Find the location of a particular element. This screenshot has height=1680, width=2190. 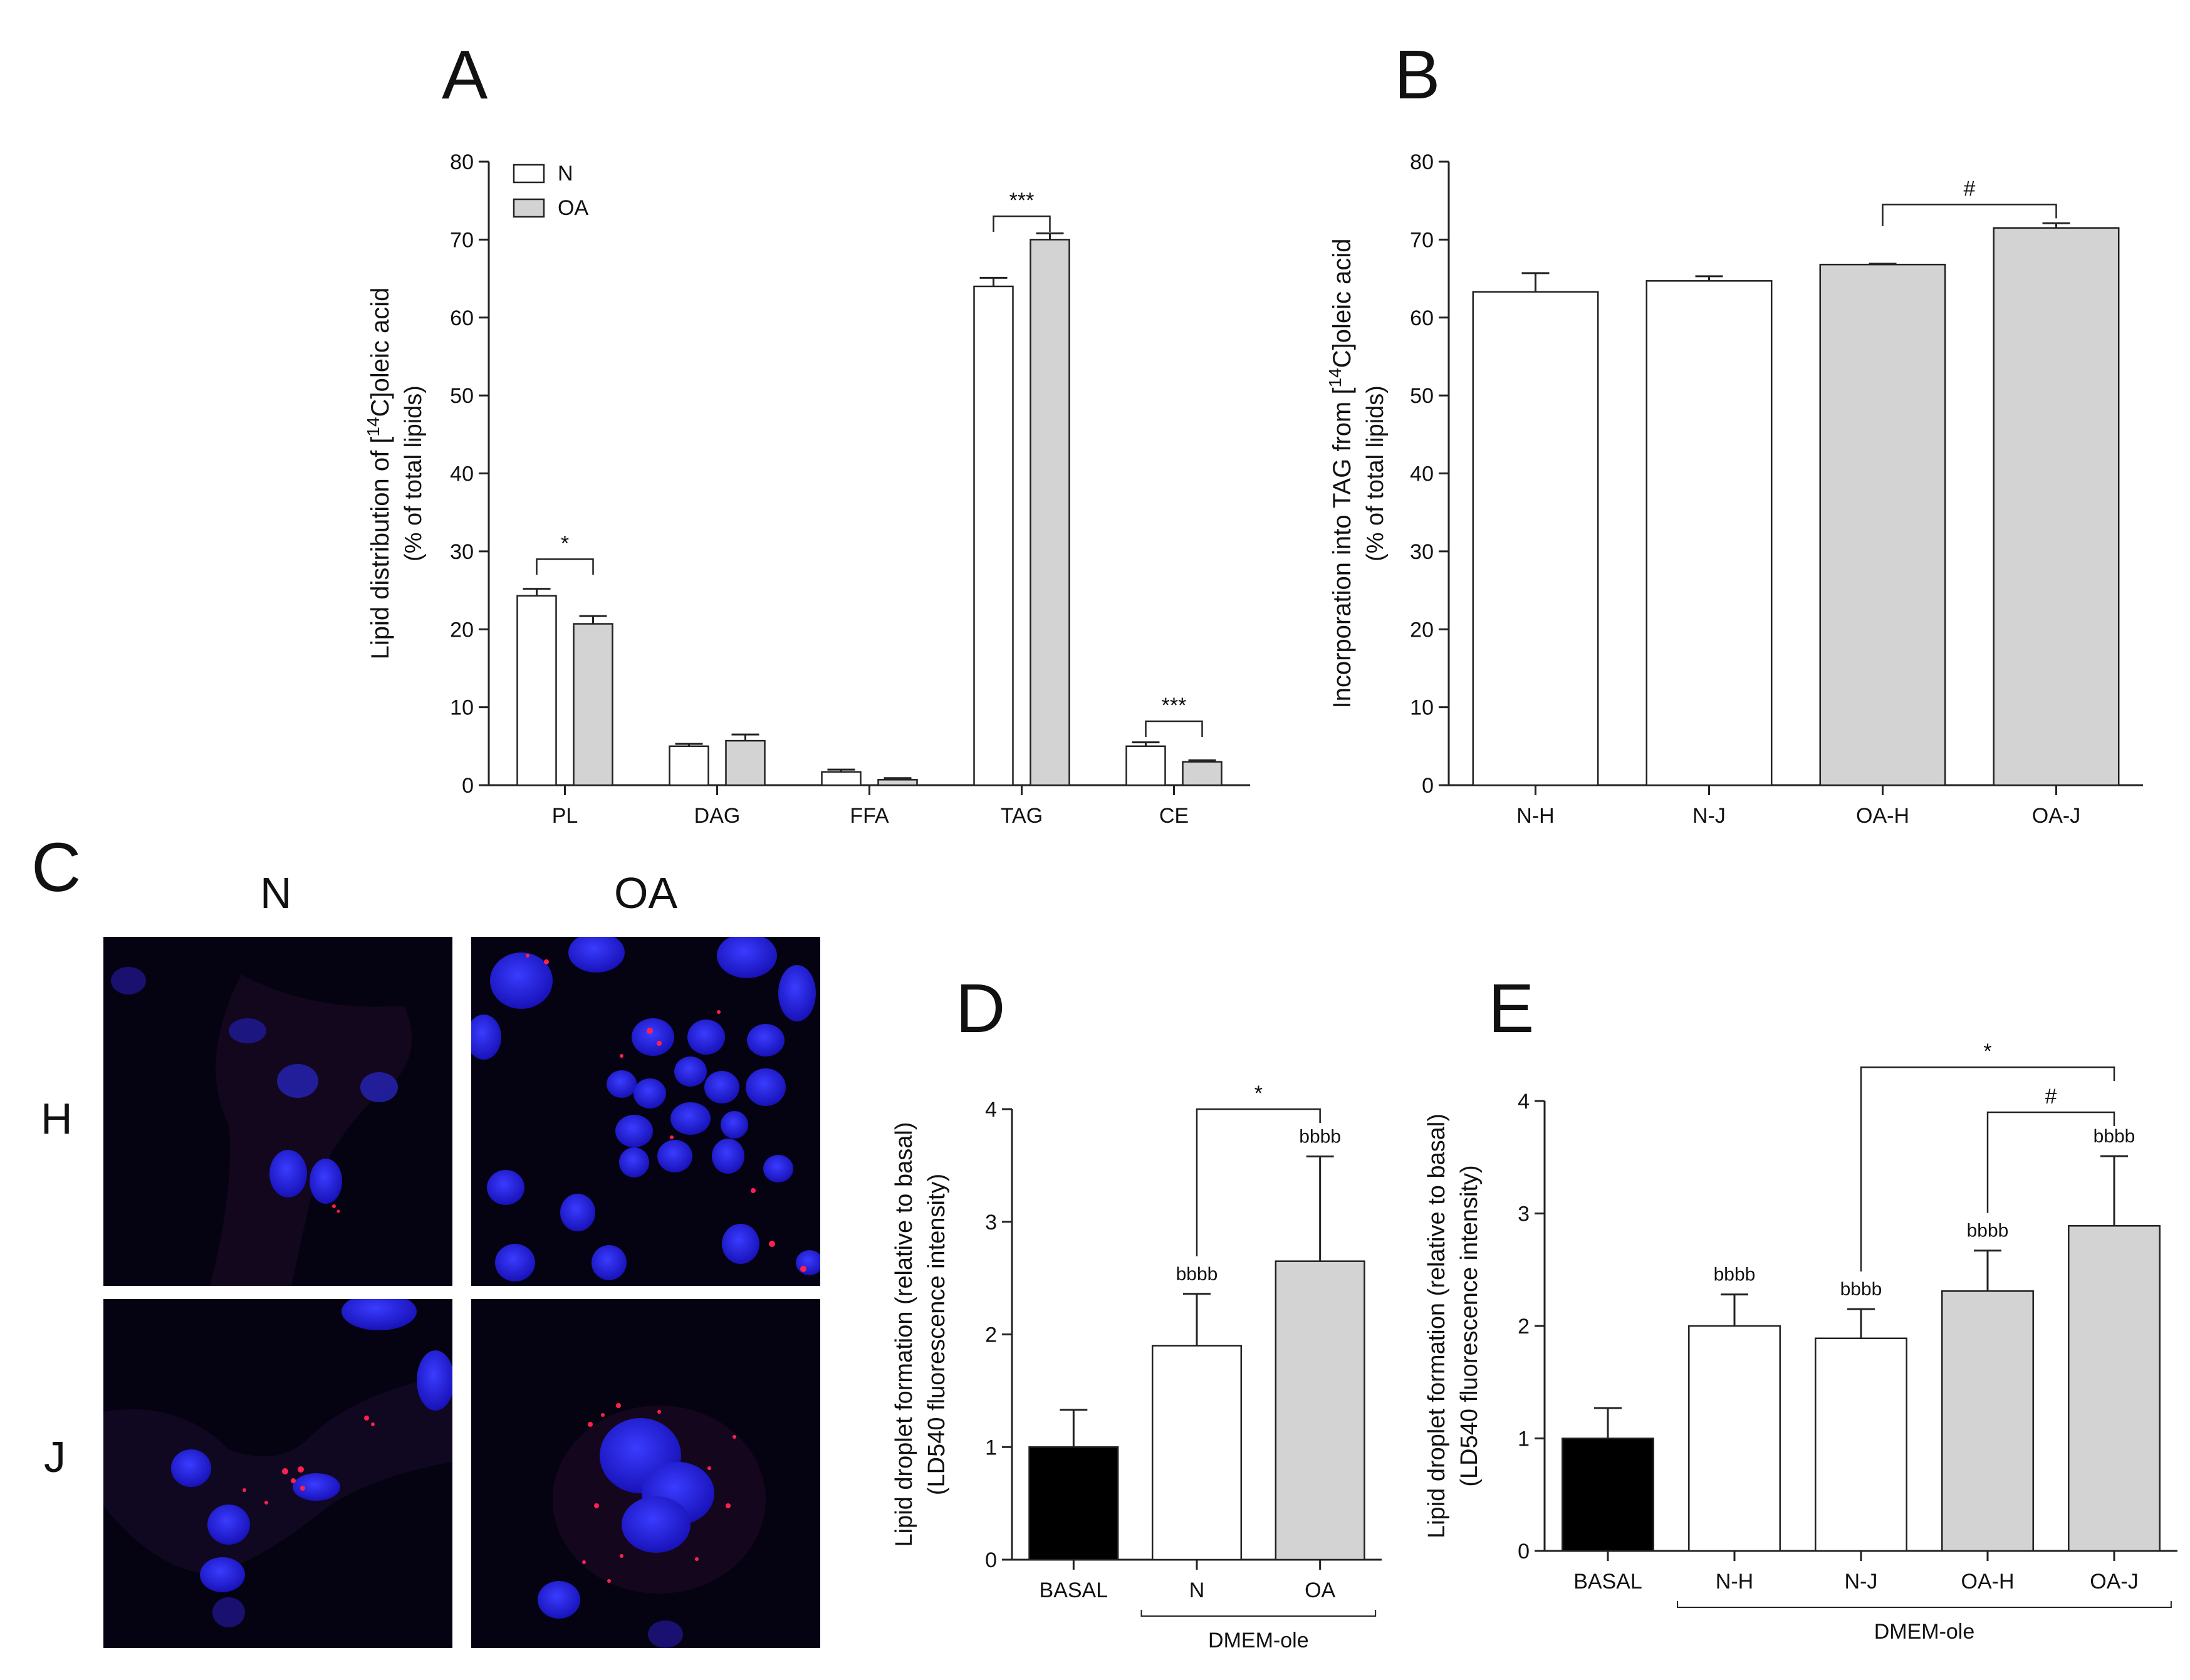

chart-b-bar-oa-j is located at coordinates (2056, 507).